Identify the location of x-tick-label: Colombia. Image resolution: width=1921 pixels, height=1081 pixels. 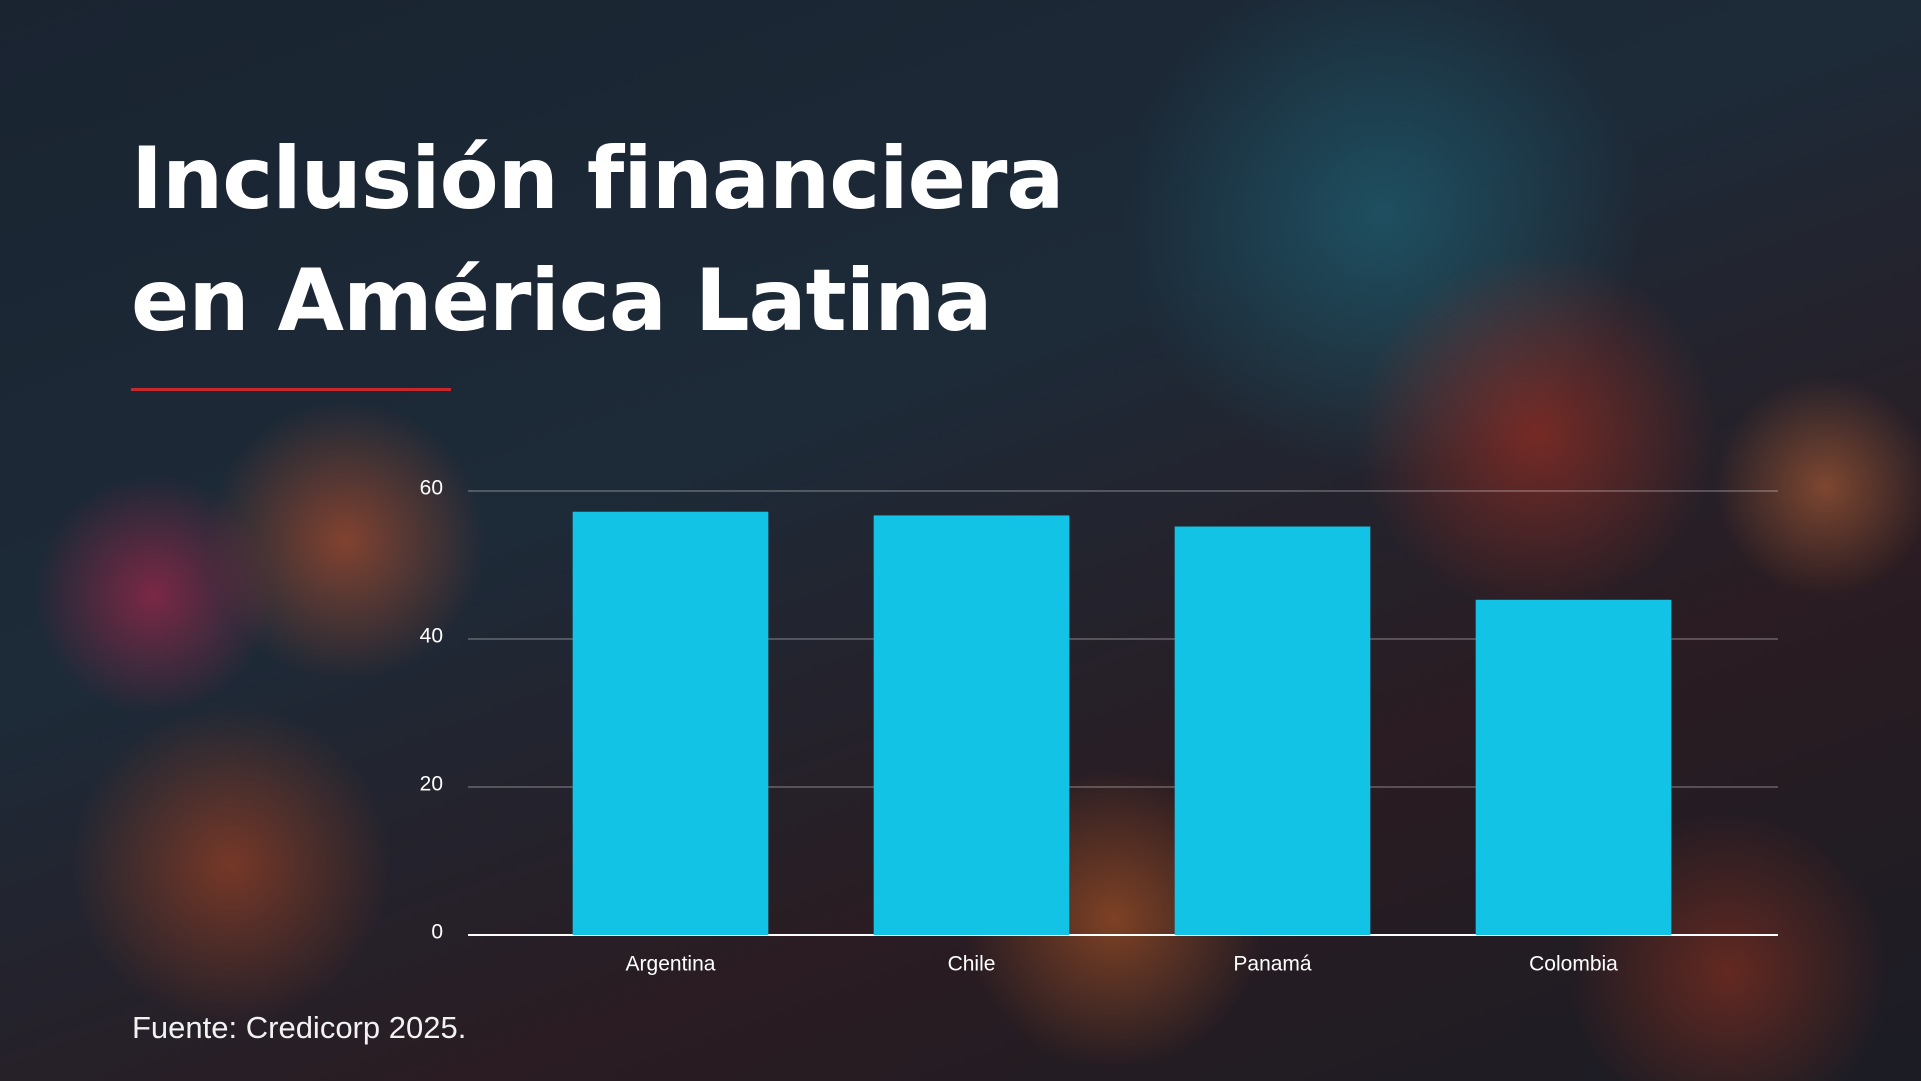
(1573, 964).